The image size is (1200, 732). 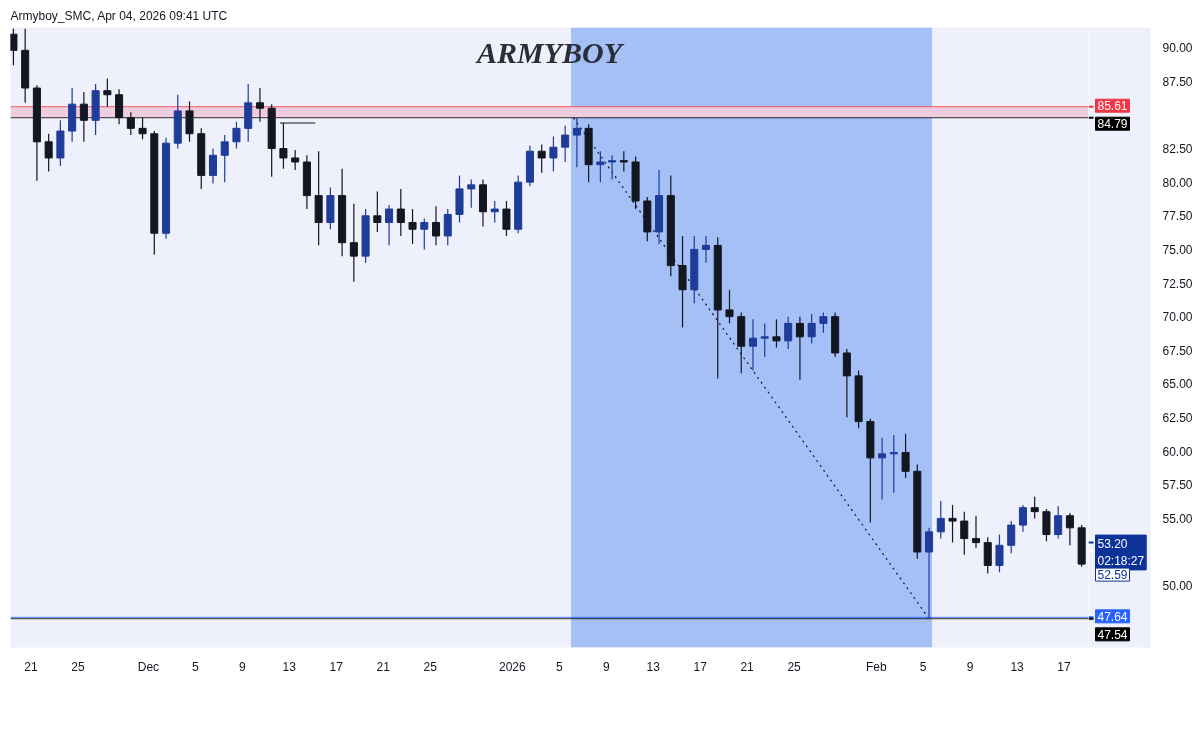 I want to click on y-tick-label: 67.50, so click(x=1177, y=350).